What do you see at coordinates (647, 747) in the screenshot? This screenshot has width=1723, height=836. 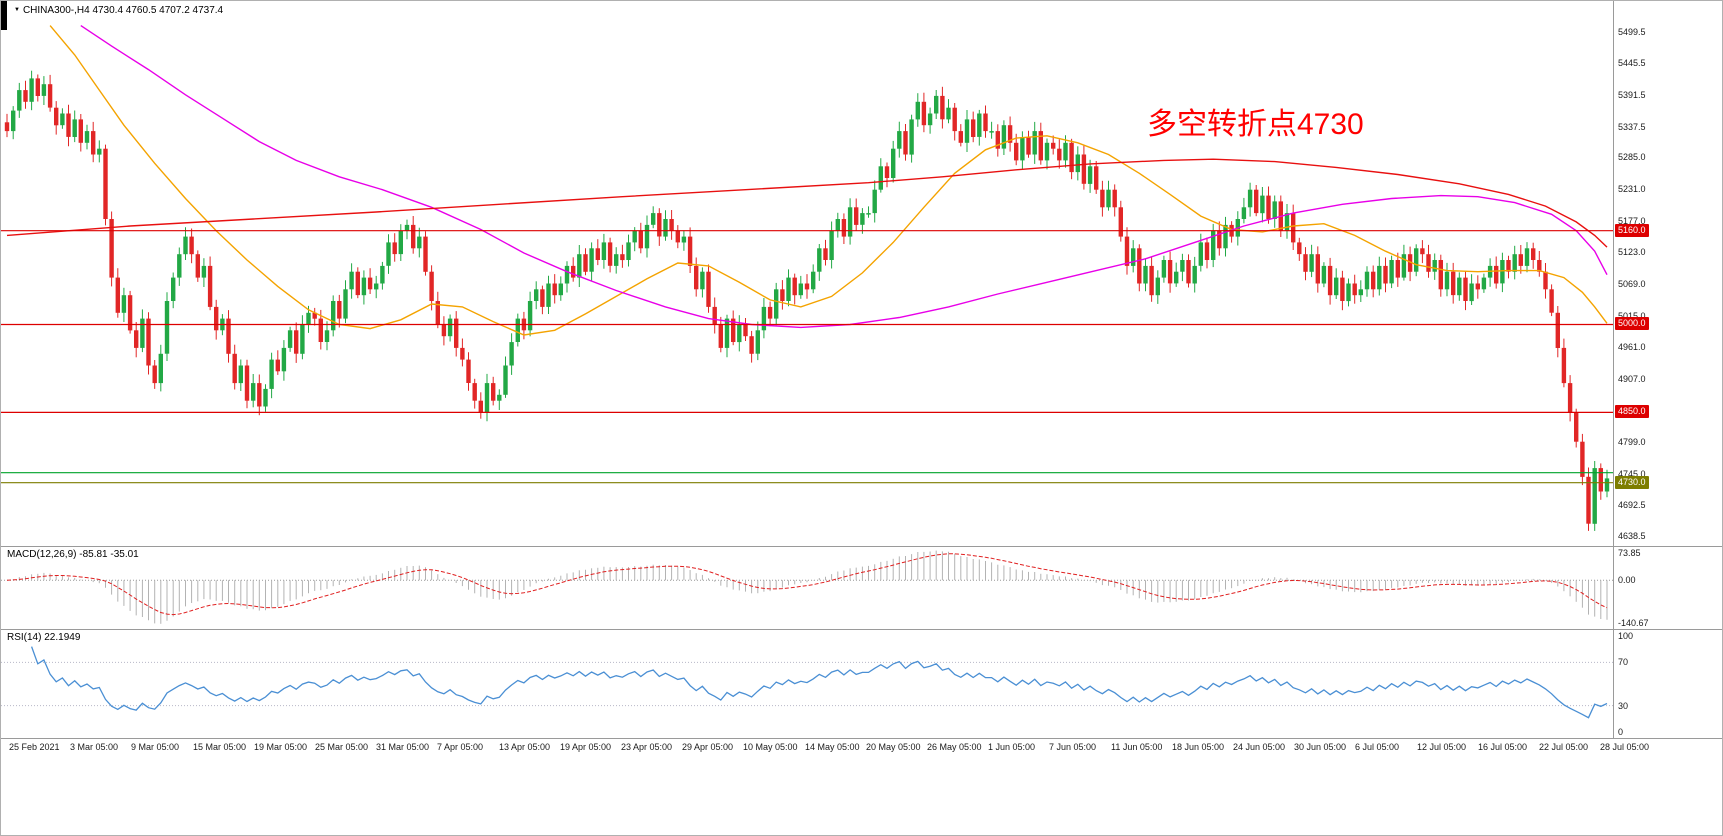 I see `time-axis-label: 23 Apr 05:00` at bounding box center [647, 747].